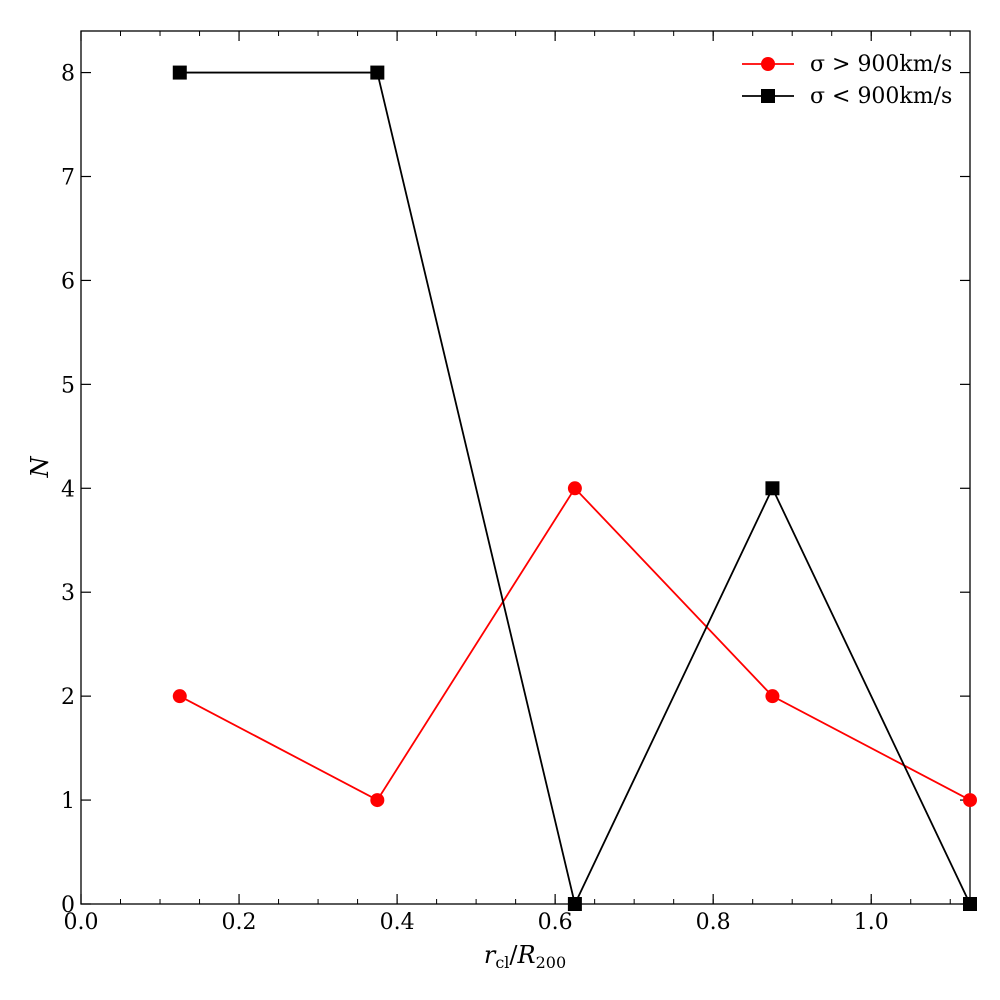 The image size is (1000, 1000). Describe the element at coordinates (68, 697) in the screenshot. I see `y-tick-label: 2` at that location.